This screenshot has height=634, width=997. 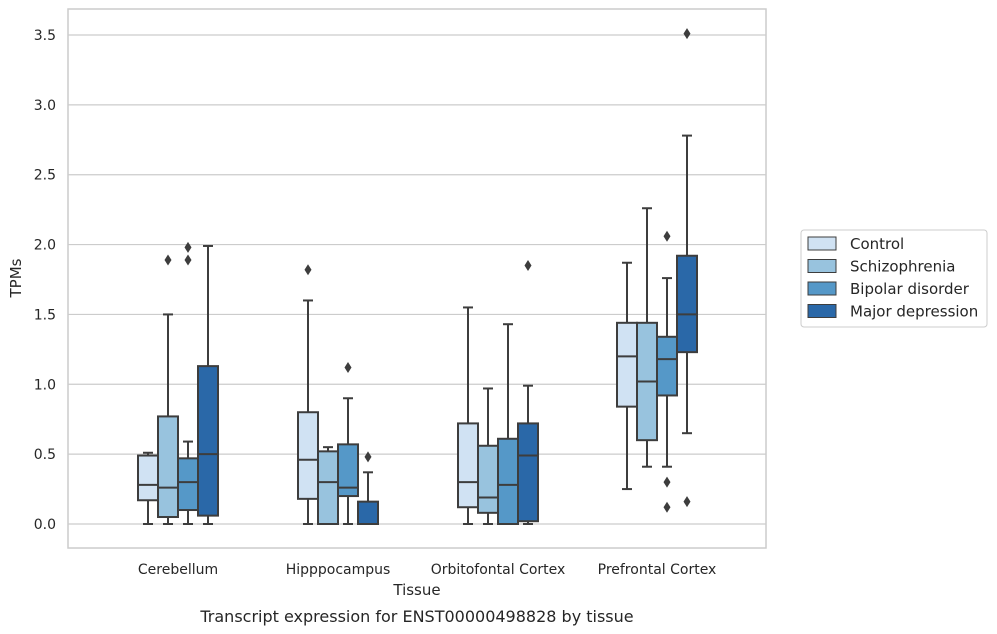 What do you see at coordinates (498, 570) in the screenshot?
I see `x-tick-label-2: Orbitofontal Cortex` at bounding box center [498, 570].